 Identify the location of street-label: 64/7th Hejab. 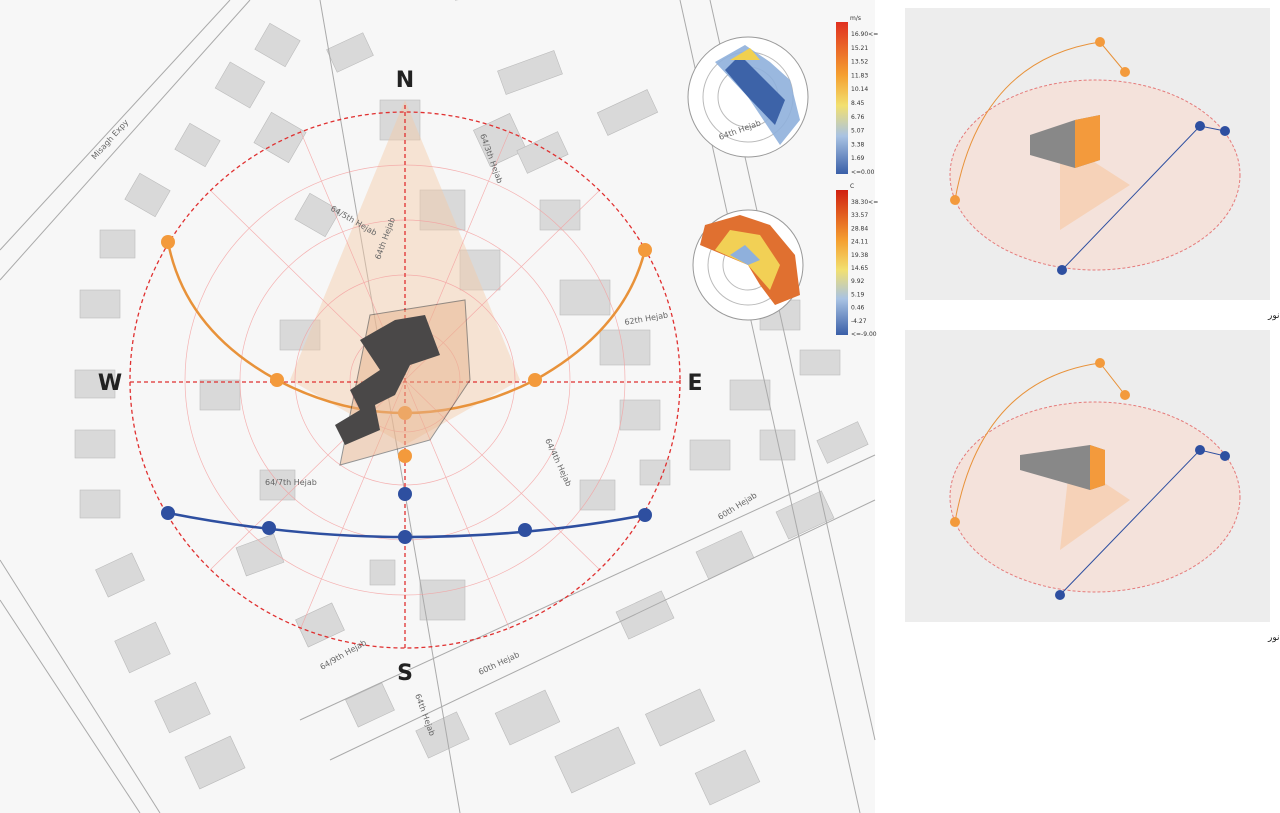
(291, 482).